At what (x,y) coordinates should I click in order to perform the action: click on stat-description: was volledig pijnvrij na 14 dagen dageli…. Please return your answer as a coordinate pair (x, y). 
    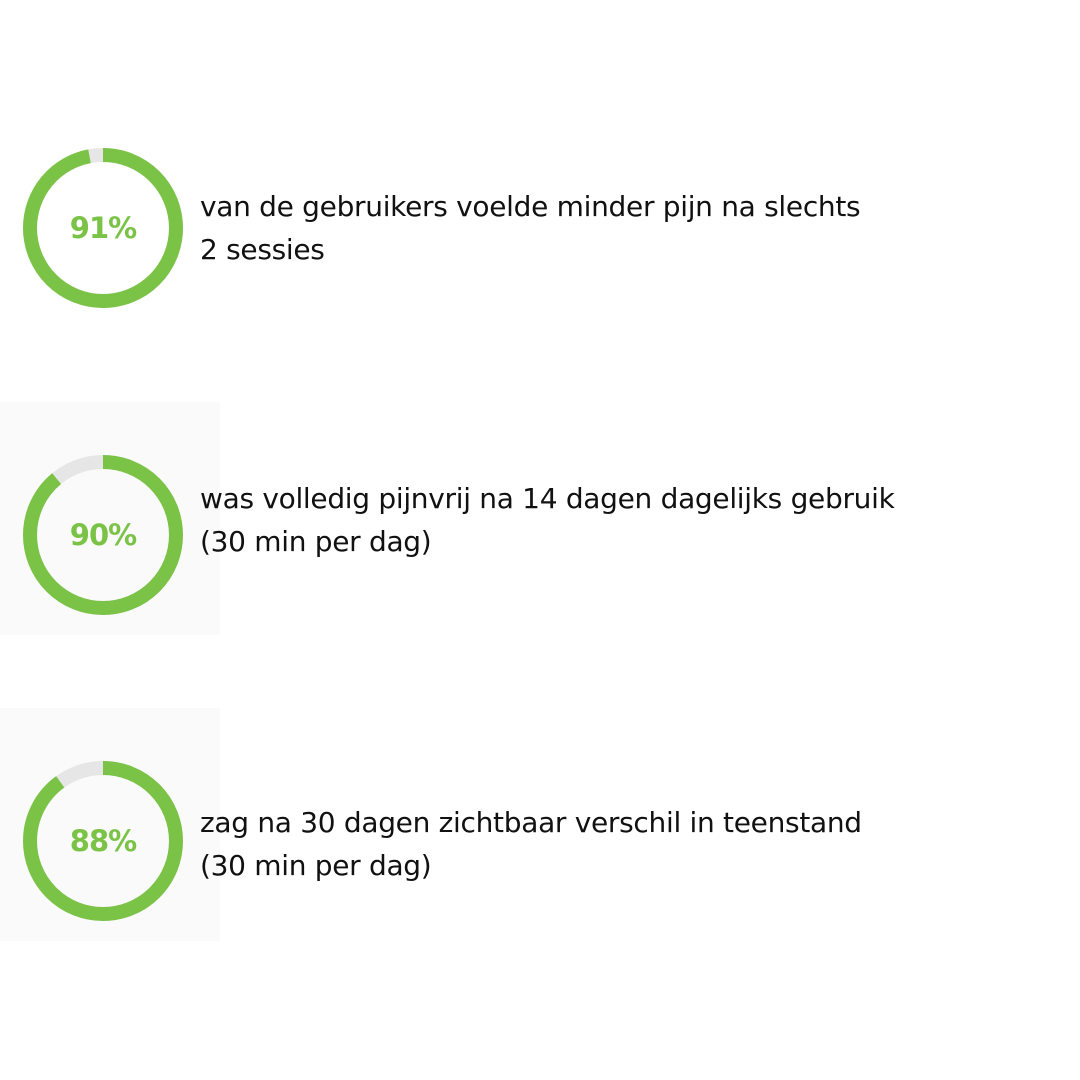
    Looking at the image, I should click on (547, 520).